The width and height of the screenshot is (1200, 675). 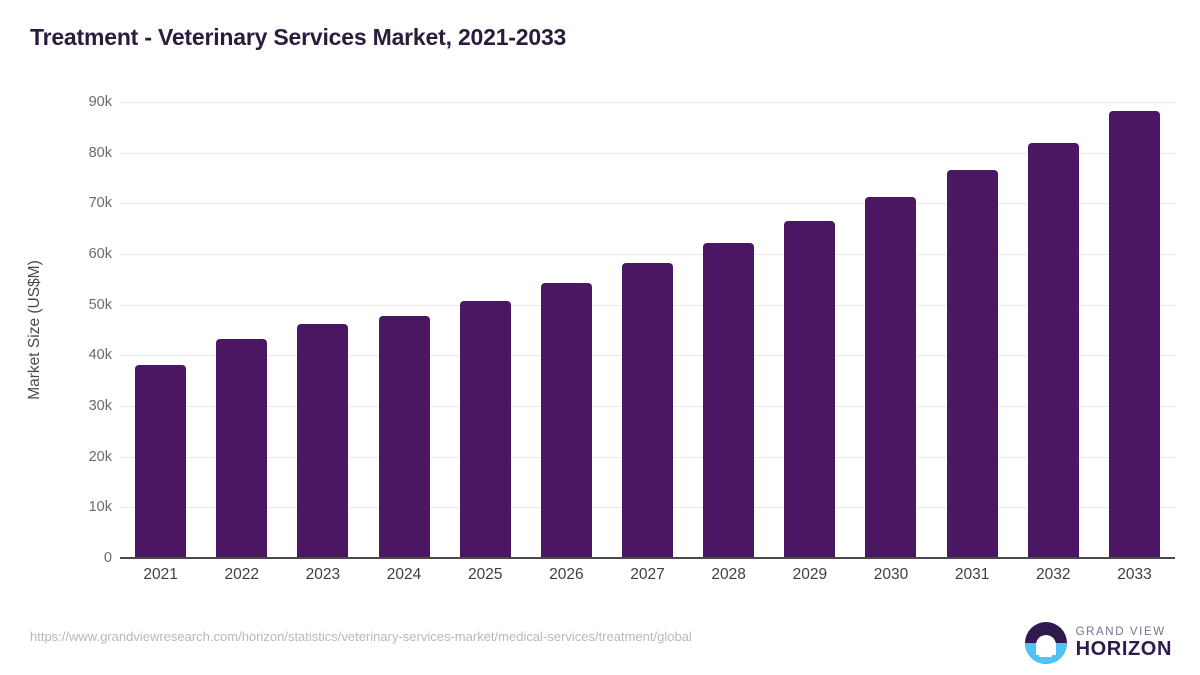 What do you see at coordinates (972, 364) in the screenshot?
I see `bar-2031` at bounding box center [972, 364].